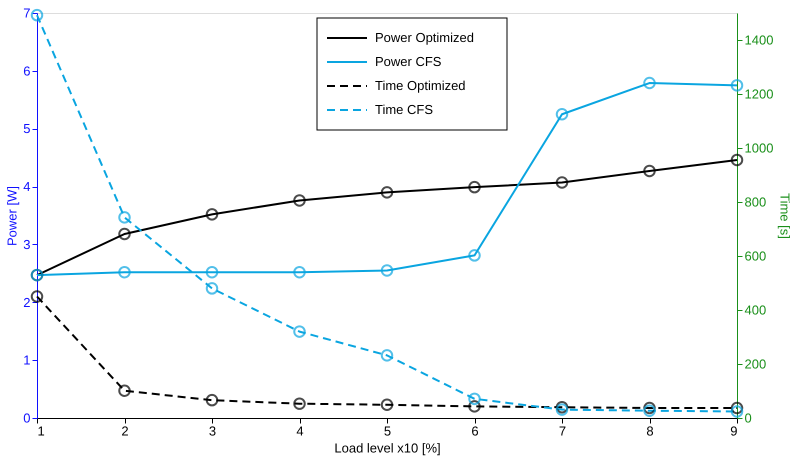  Describe the element at coordinates (404, 109) in the screenshot. I see `legend-label: Time CFS` at that location.